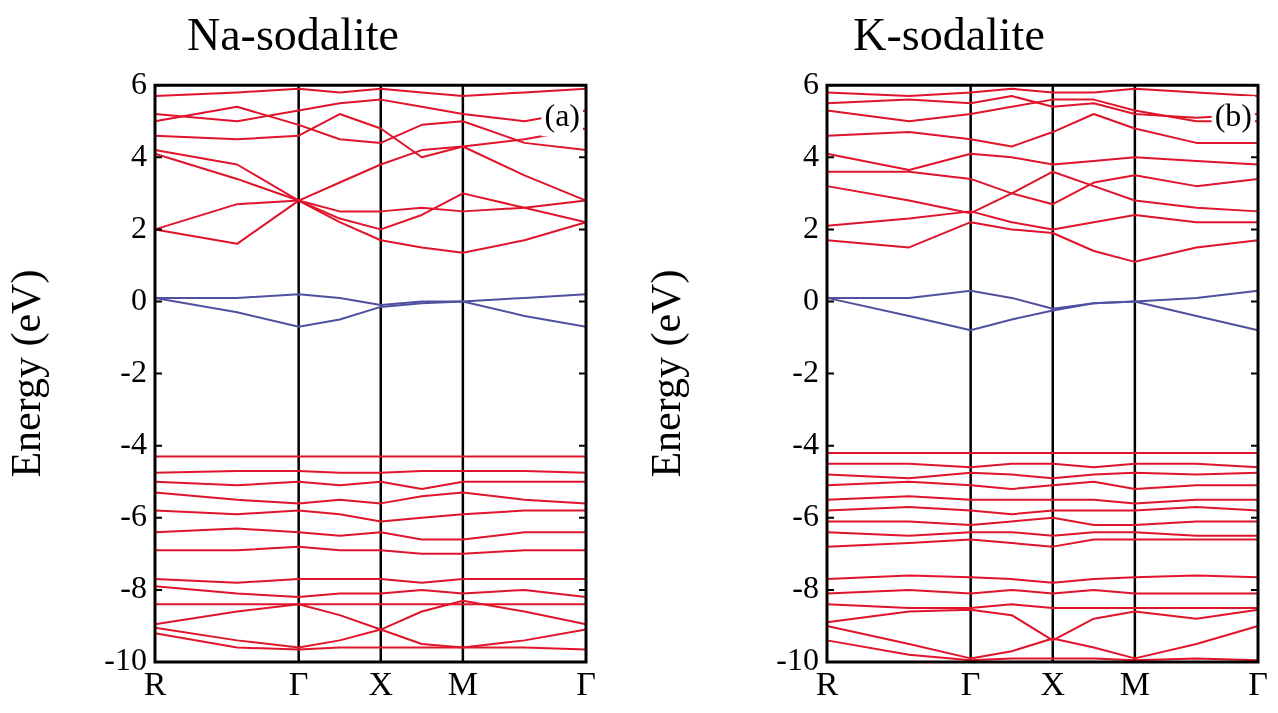 Image resolution: width=1278 pixels, height=713 pixels. Describe the element at coordinates (562, 114) in the screenshot. I see `annotation: (a)` at that location.